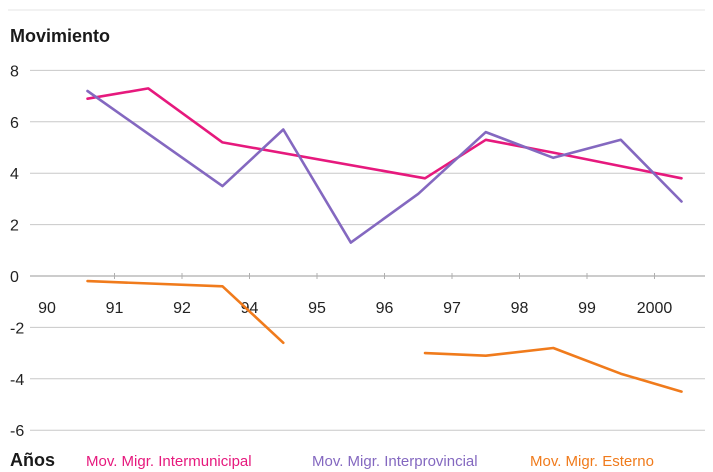 This screenshot has width=713, height=472. What do you see at coordinates (385, 308) in the screenshot?
I see `x-tick-label: 96` at bounding box center [385, 308].